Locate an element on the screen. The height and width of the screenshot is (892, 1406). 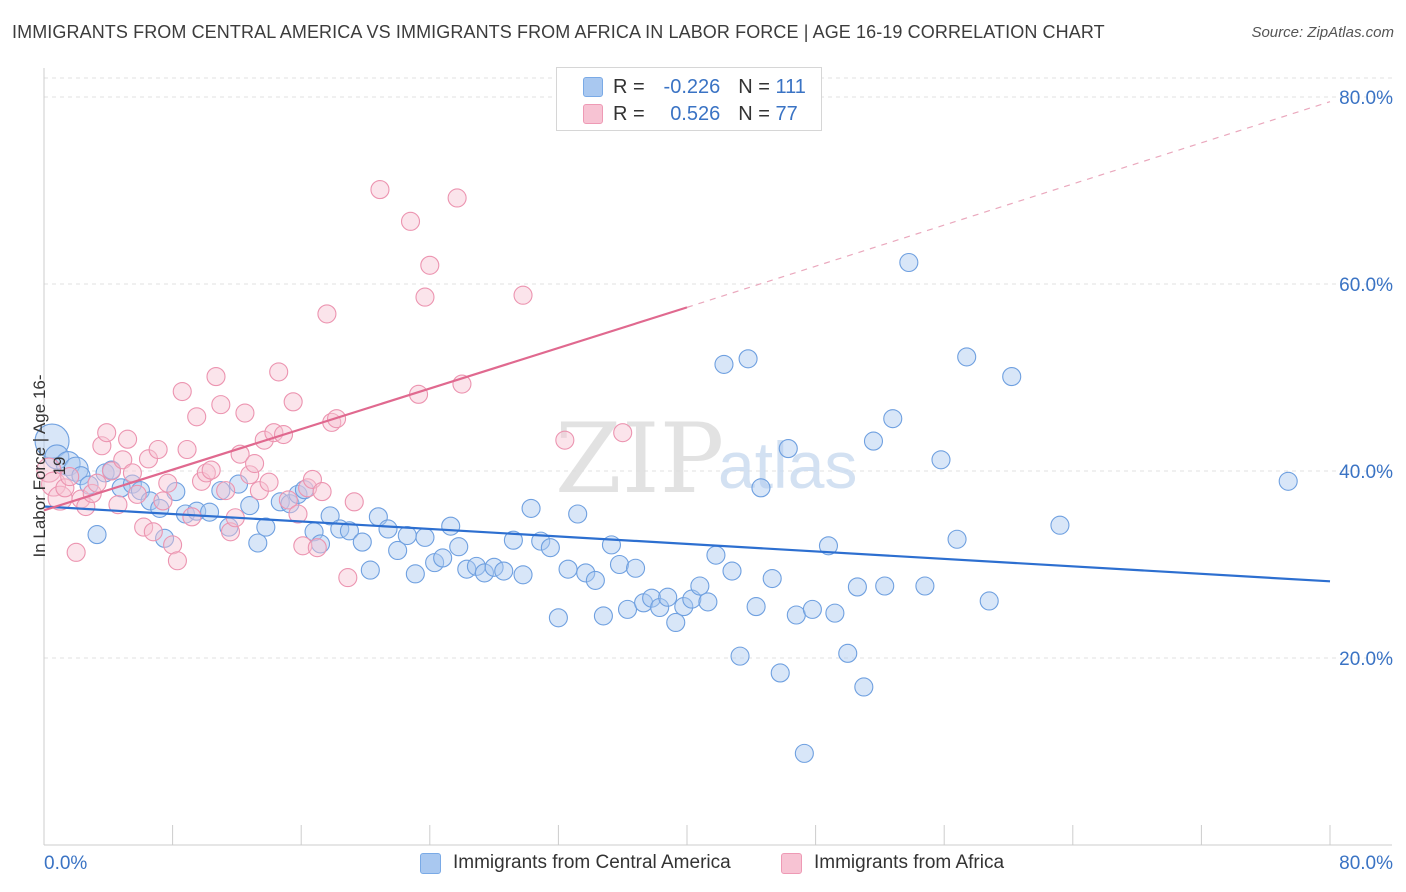
correlation-legend: R = -0.226 N = 111 R = 0.526 N = 77 is located at coordinates (689, 99).